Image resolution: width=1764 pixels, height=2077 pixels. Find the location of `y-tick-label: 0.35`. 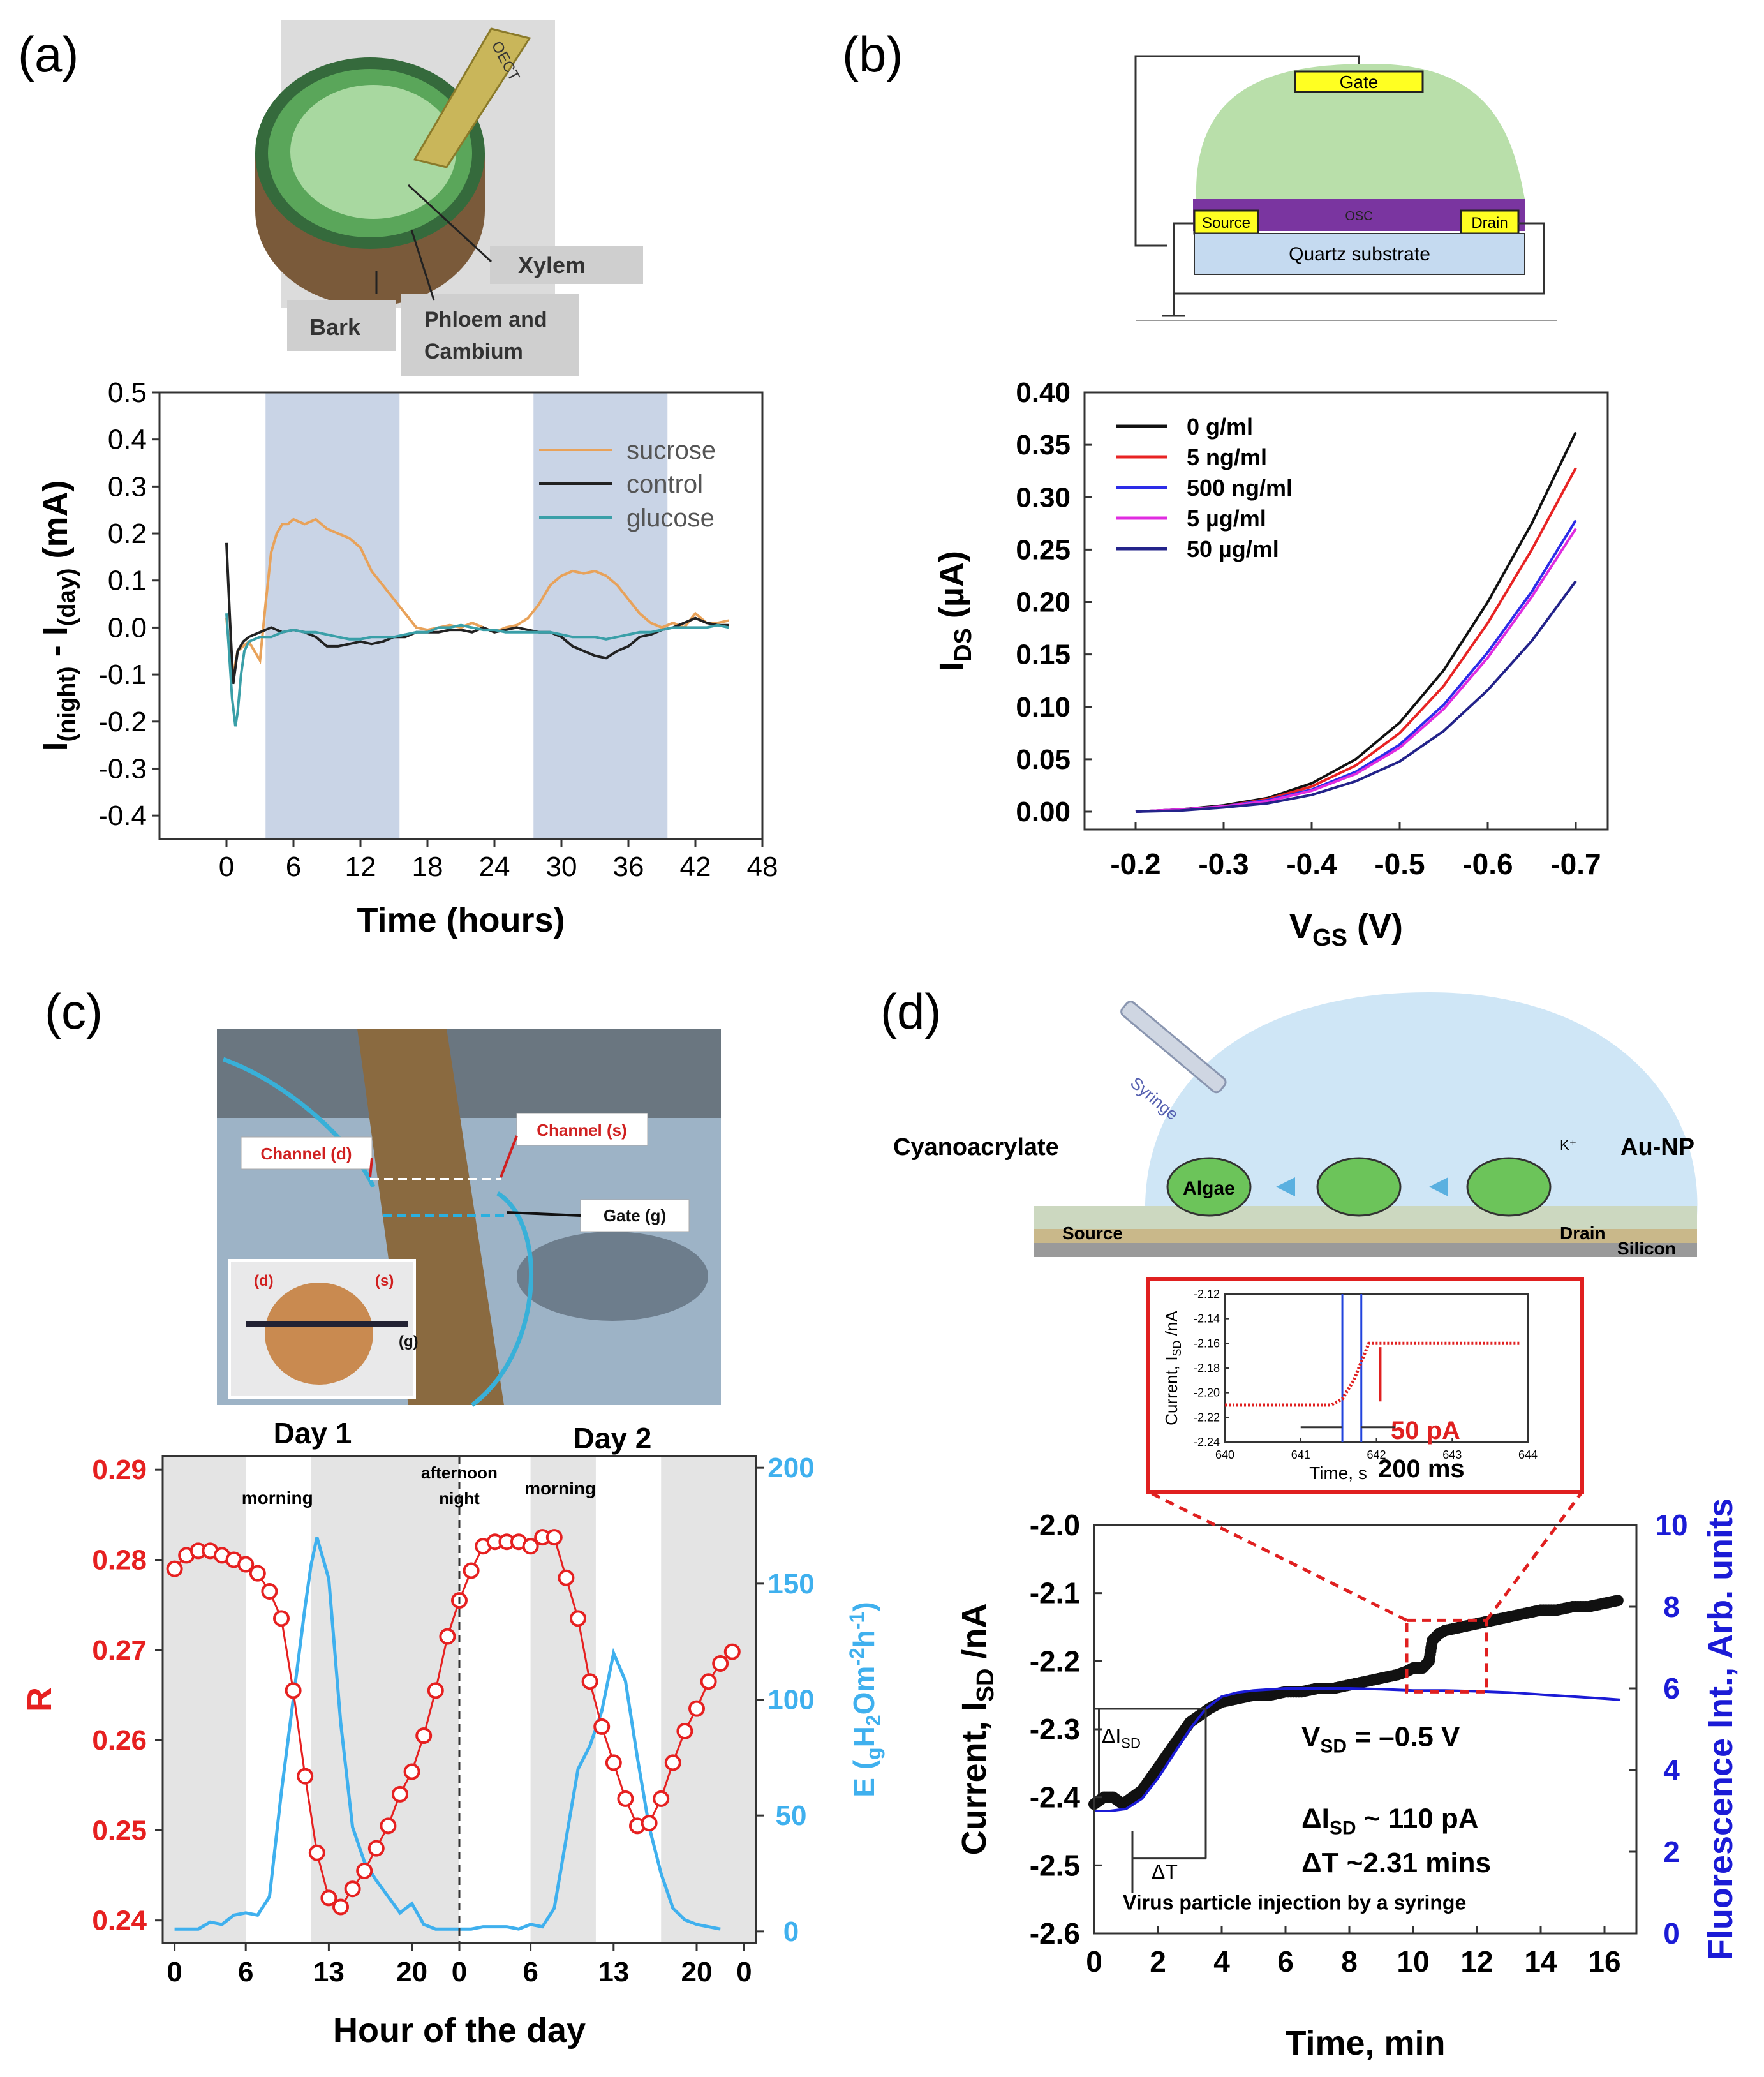

y-tick-label: 0.35 is located at coordinates (1043, 445).